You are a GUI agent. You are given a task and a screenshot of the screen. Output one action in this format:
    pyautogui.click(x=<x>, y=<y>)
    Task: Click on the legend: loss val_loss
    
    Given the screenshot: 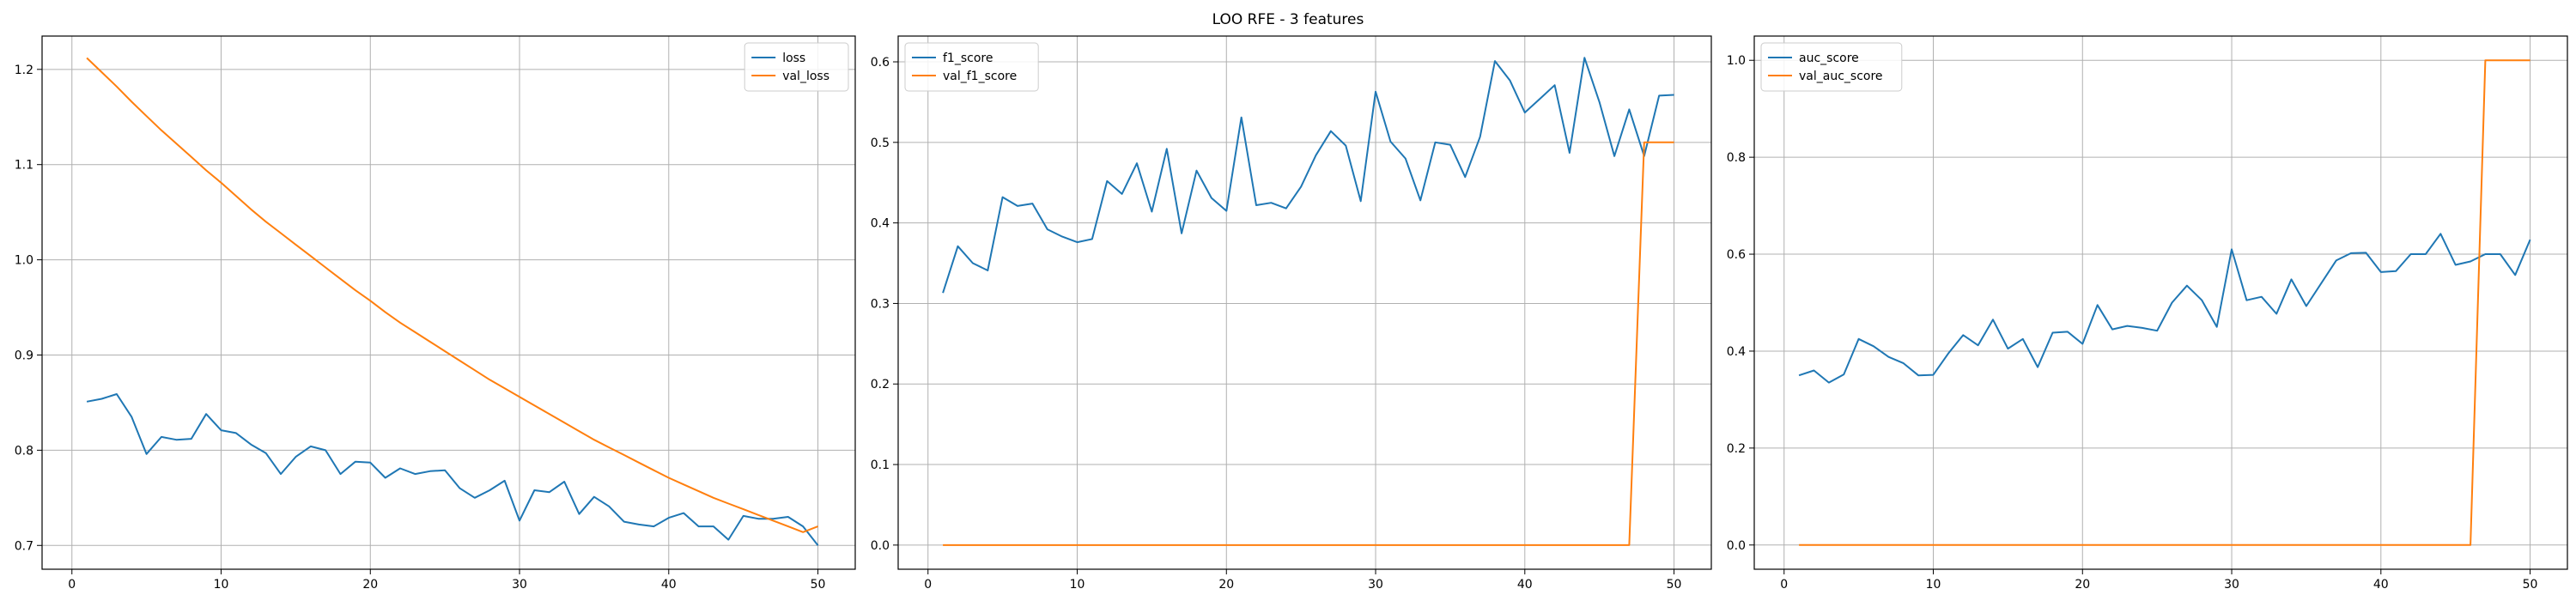 What is the action you would take?
    pyautogui.click(x=797, y=67)
    